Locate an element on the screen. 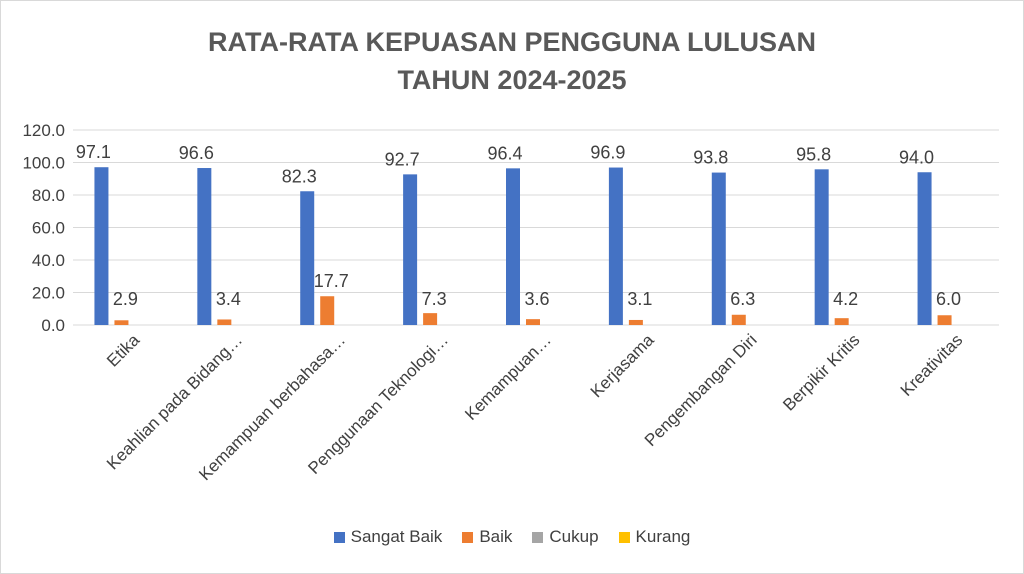 The width and height of the screenshot is (1024, 574). data-label: 96.9 is located at coordinates (607, 153).